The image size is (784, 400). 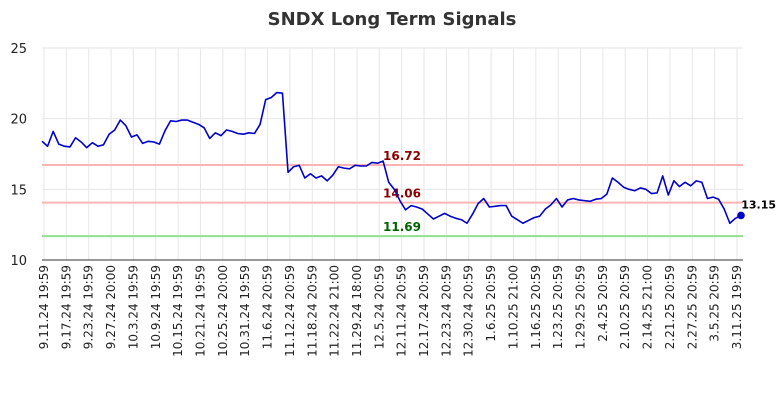 I want to click on y-tick-label: 15, so click(x=18, y=190).